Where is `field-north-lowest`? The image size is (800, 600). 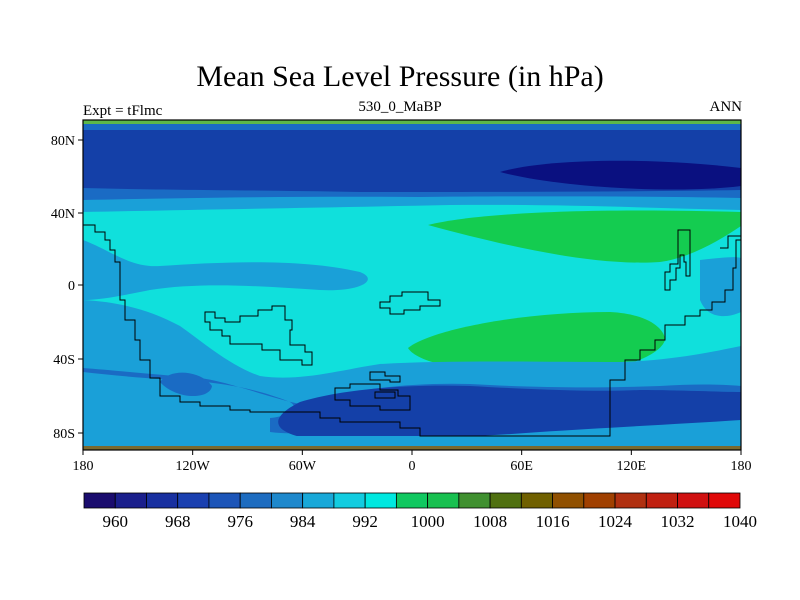
field-north-lowest is located at coordinates (620, 175).